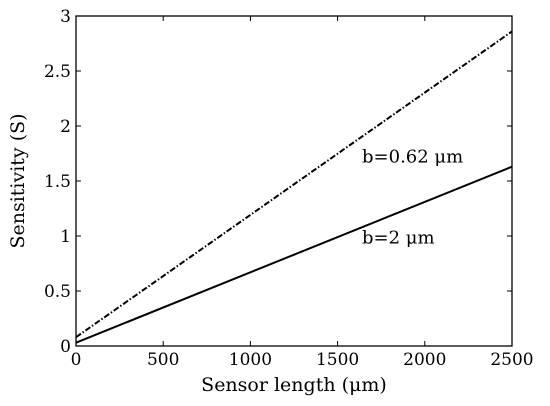  I want to click on y-tick-label: 0, so click(65, 347).